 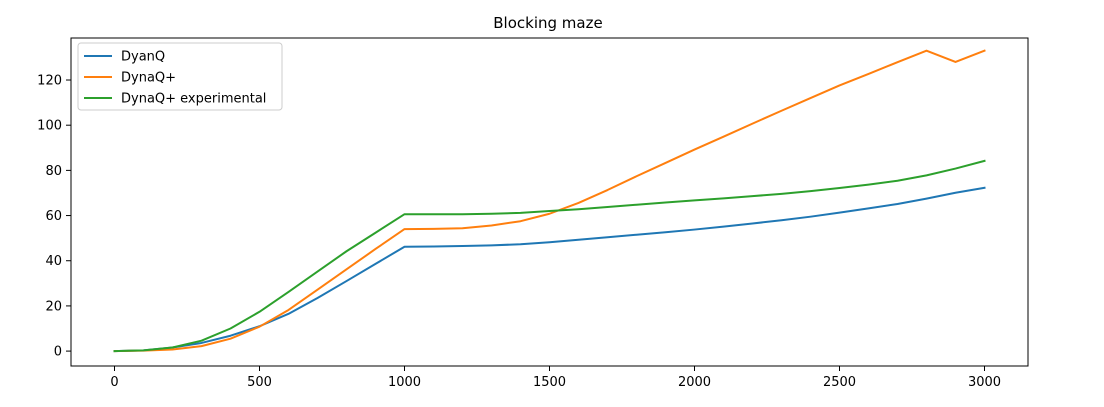 I want to click on legend: DyanQ DynaQ+ DynaQ+ experimental, so click(x=180, y=76).